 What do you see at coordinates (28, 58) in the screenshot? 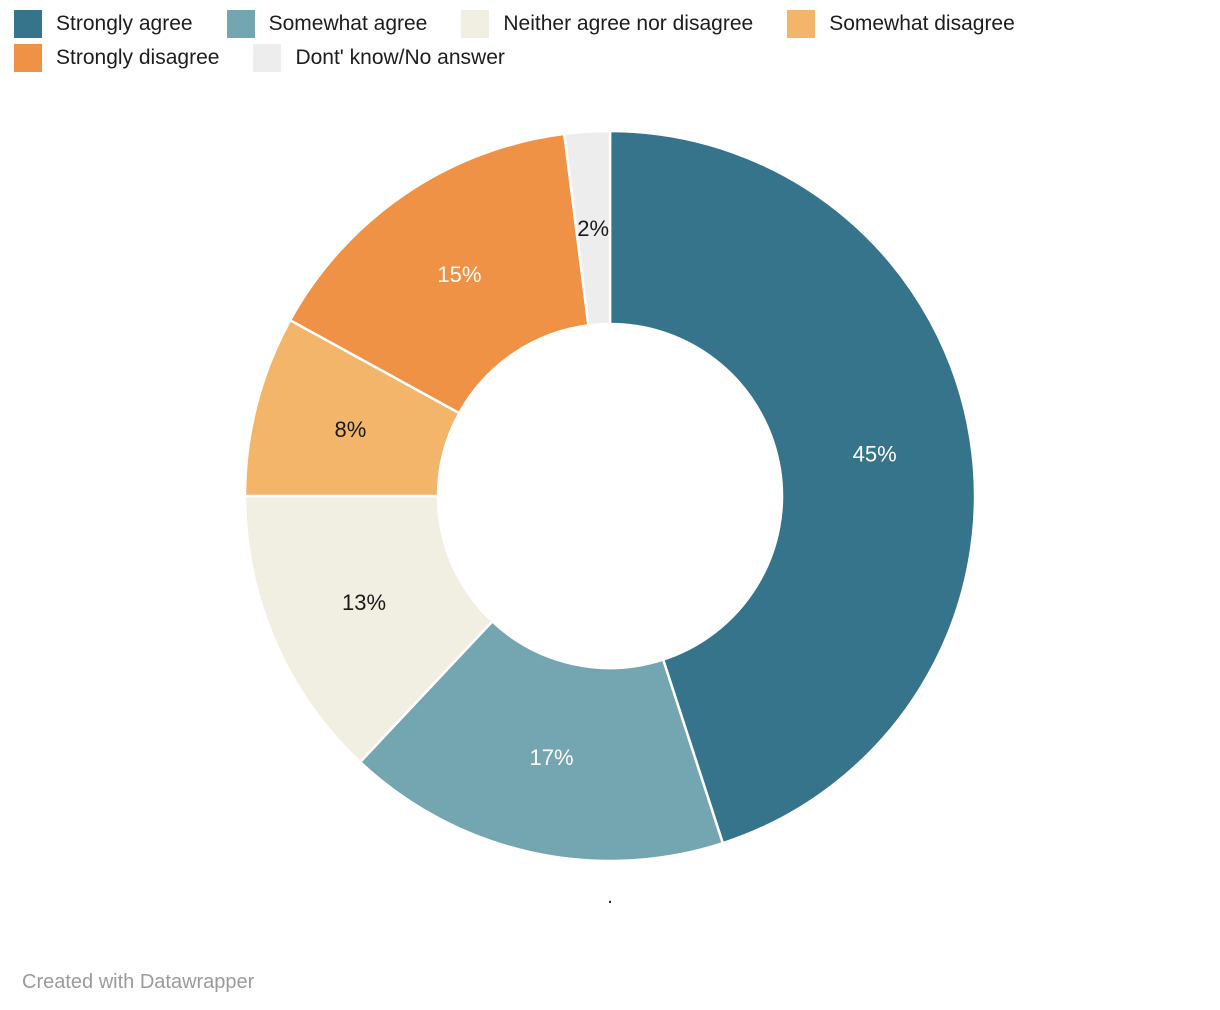
I see `legend-swatch-strongly-disagree` at bounding box center [28, 58].